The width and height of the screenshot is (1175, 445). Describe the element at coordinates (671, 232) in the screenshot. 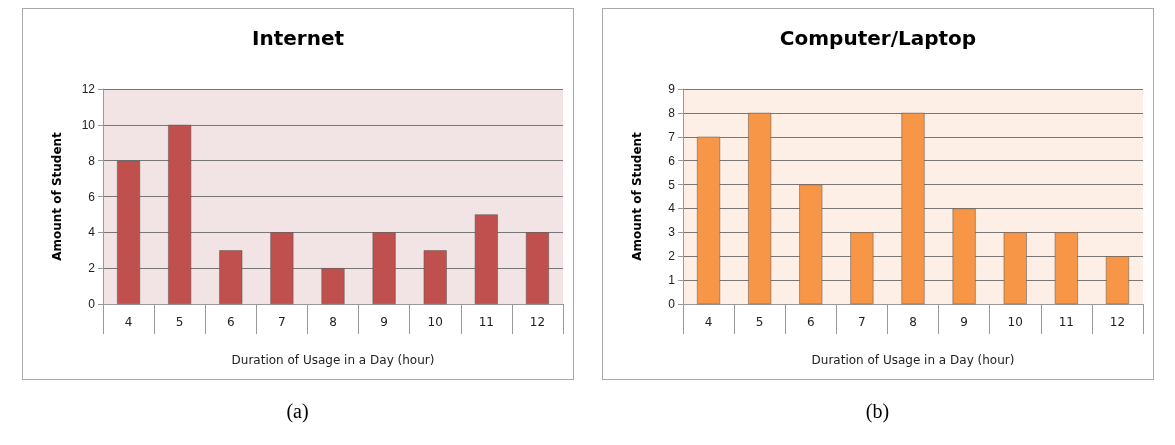

I see `y-tick-label: 3` at that location.